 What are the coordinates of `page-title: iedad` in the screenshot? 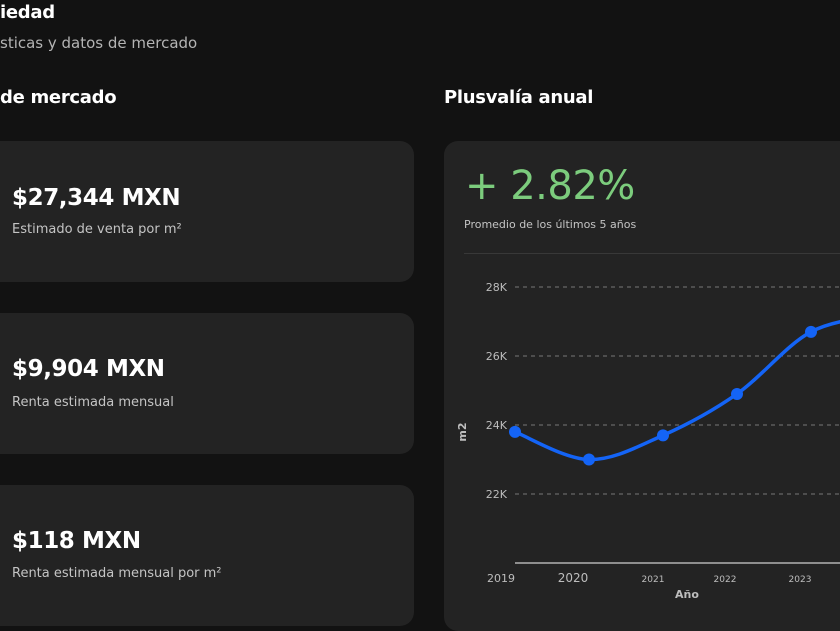 It's located at (27, 12).